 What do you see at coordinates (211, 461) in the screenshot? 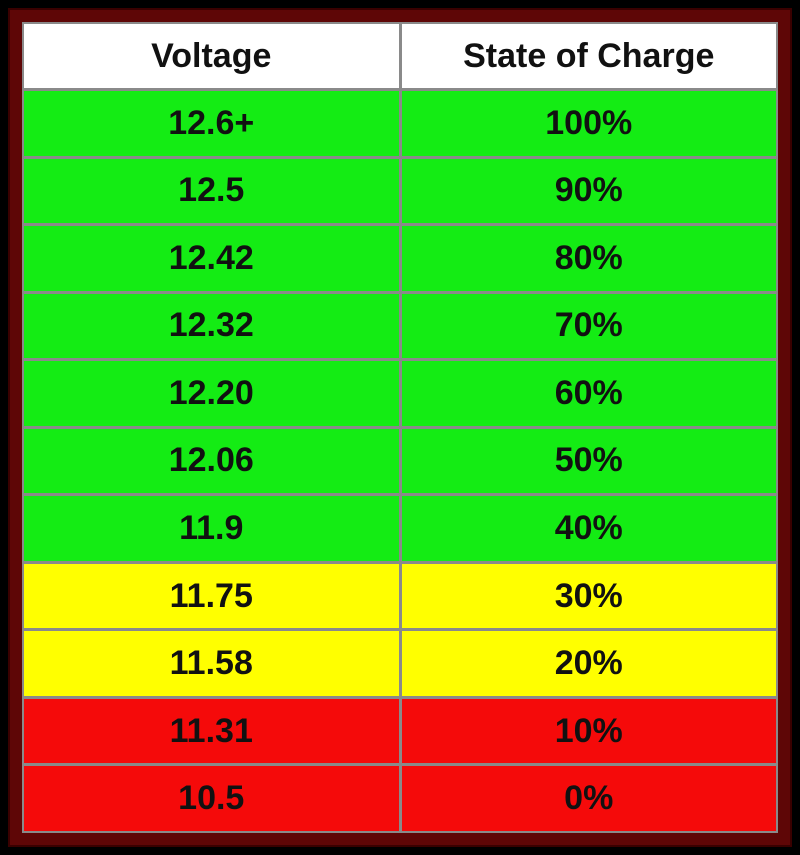
I see `voltage-cell: 12.06` at bounding box center [211, 461].